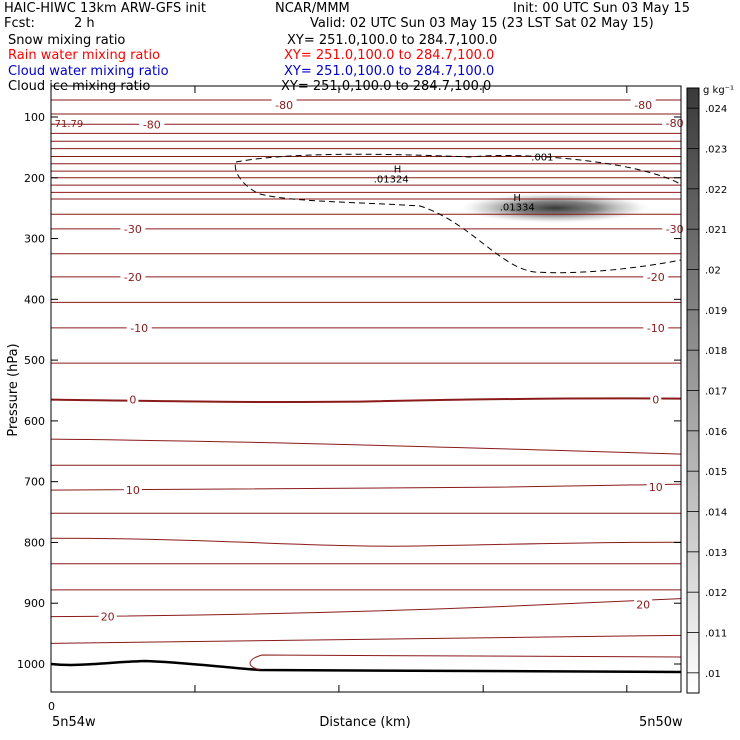 This screenshot has width=740, height=740. What do you see at coordinates (716, 392) in the screenshot?
I see `colorbar-tick-label: .017` at bounding box center [716, 392].